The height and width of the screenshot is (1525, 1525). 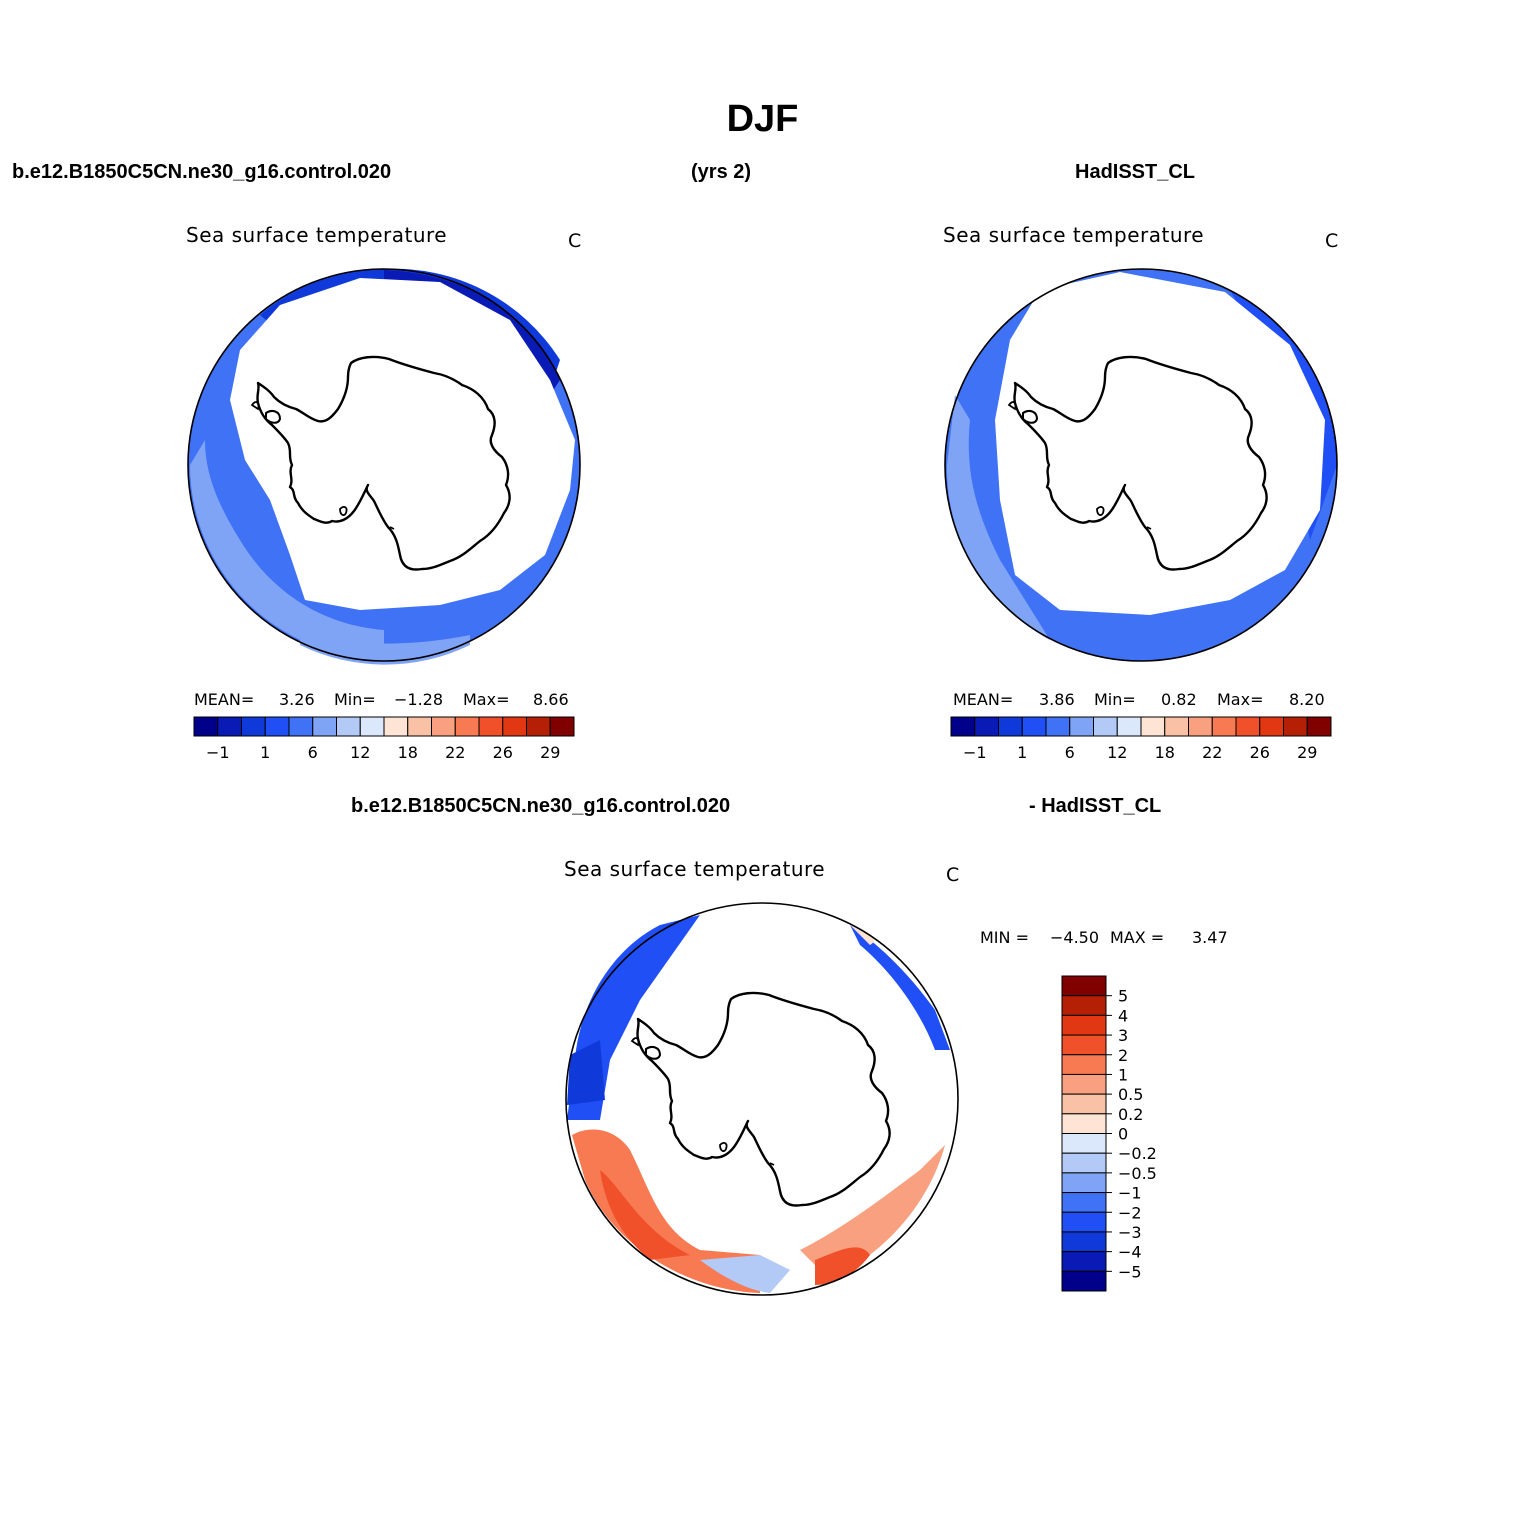 I want to click on colorbar-diff-tick-label: −2, so click(x=1130, y=1212).